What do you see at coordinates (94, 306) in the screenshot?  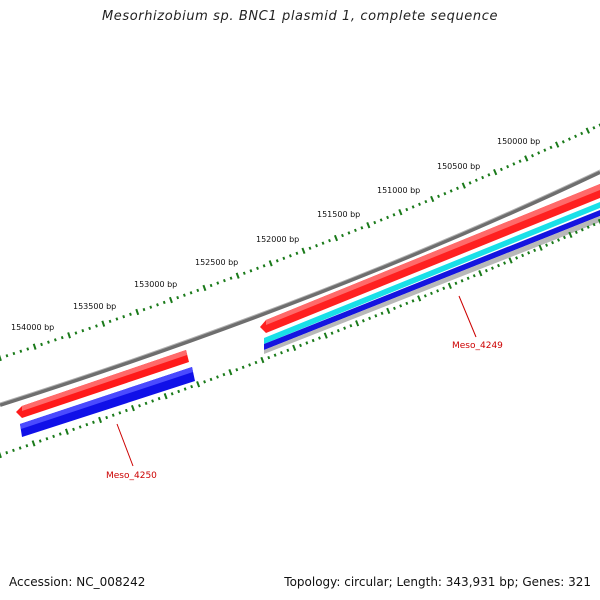 I see `scale-label: 153500 bp` at bounding box center [94, 306].